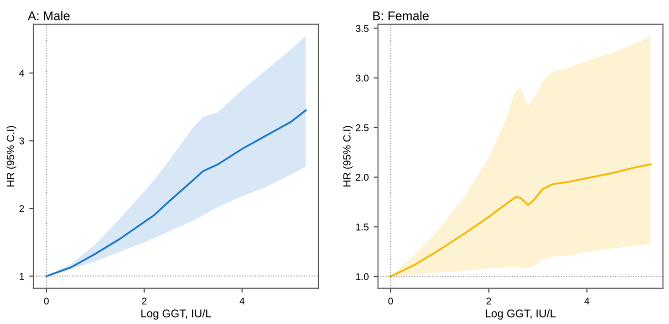 The width and height of the screenshot is (669, 324). Describe the element at coordinates (22, 276) in the screenshot. I see `y-tick-label: 1` at that location.